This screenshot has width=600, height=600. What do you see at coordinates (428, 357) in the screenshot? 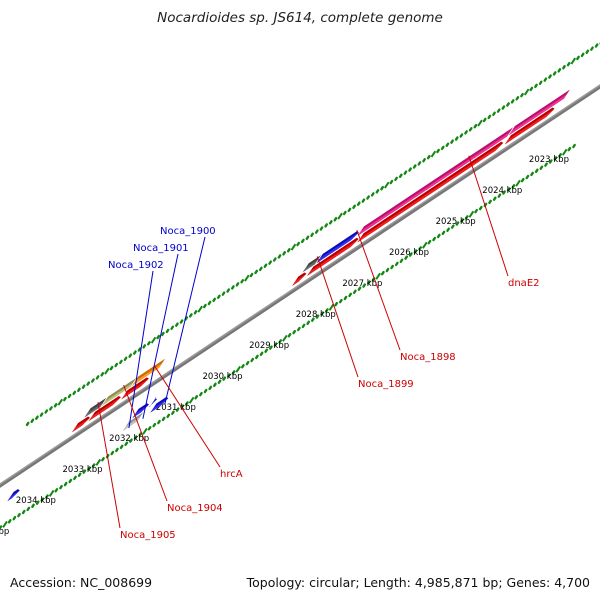
I see `feature-label: Noca_1898` at bounding box center [428, 357].